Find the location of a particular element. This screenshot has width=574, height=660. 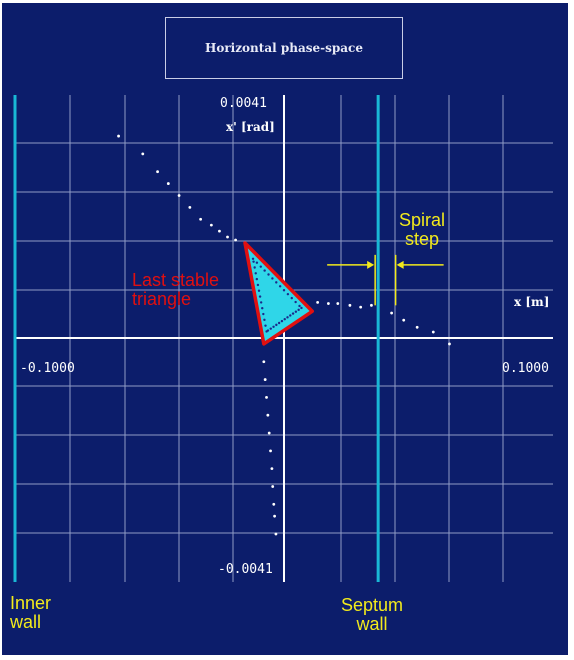

inner-wall-label: Inner wall is located at coordinates (31, 612).